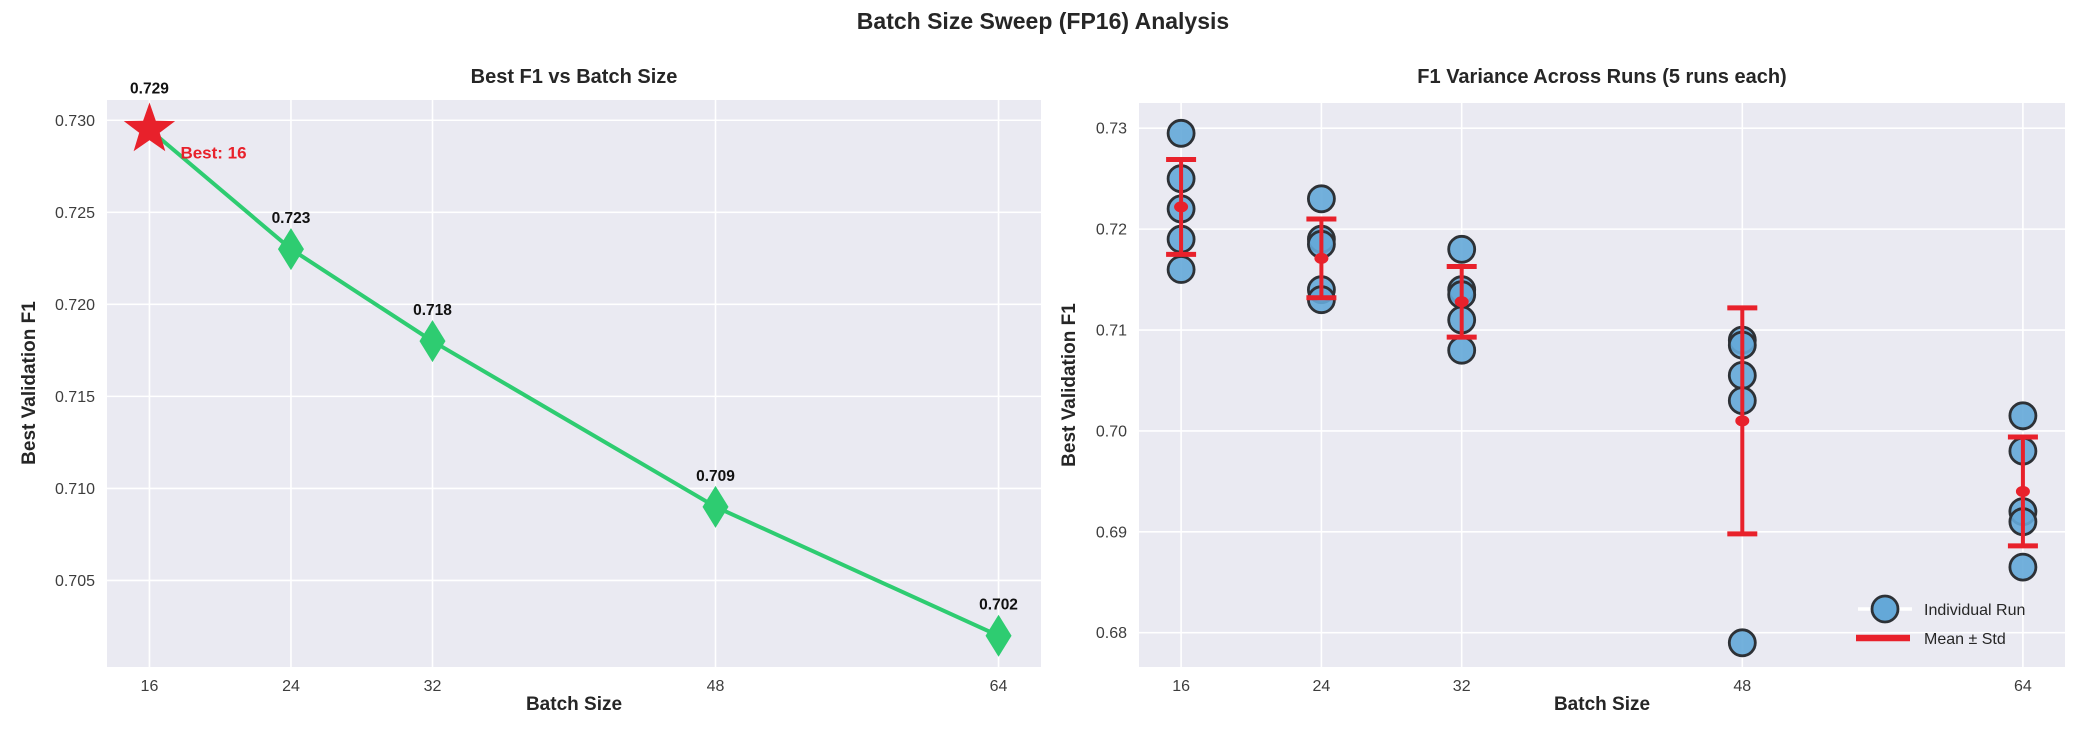 The width and height of the screenshot is (2086, 742). Describe the element at coordinates (1111, 633) in the screenshot. I see `y-tick-label: 0.68` at that location.